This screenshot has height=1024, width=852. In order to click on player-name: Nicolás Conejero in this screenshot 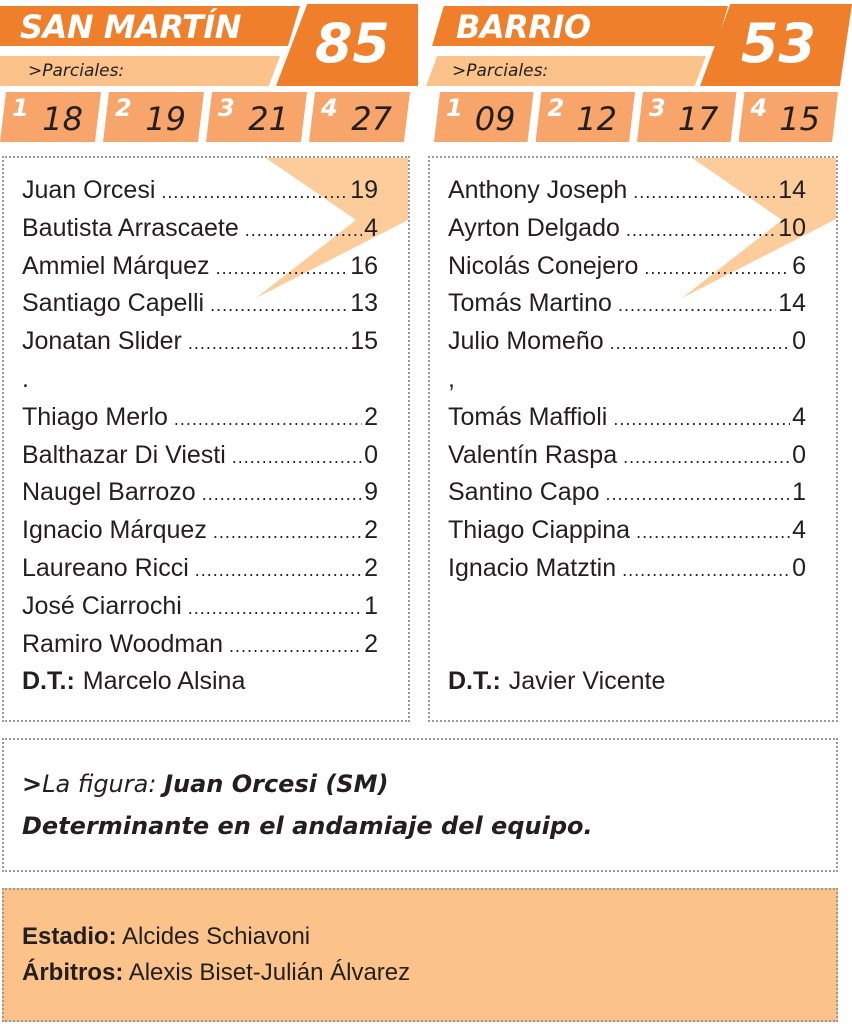, I will do `click(543, 265)`.